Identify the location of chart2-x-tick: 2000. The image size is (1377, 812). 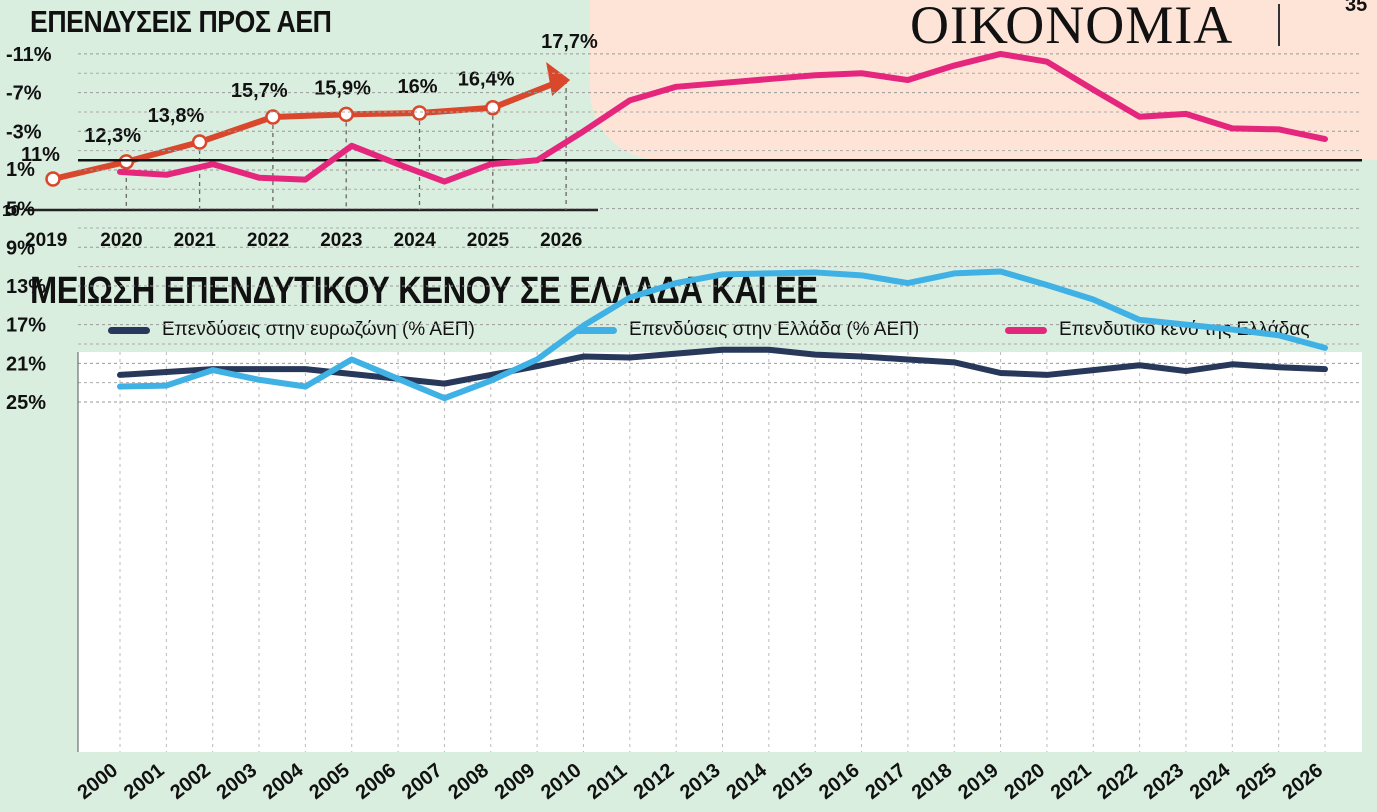
(98, 781).